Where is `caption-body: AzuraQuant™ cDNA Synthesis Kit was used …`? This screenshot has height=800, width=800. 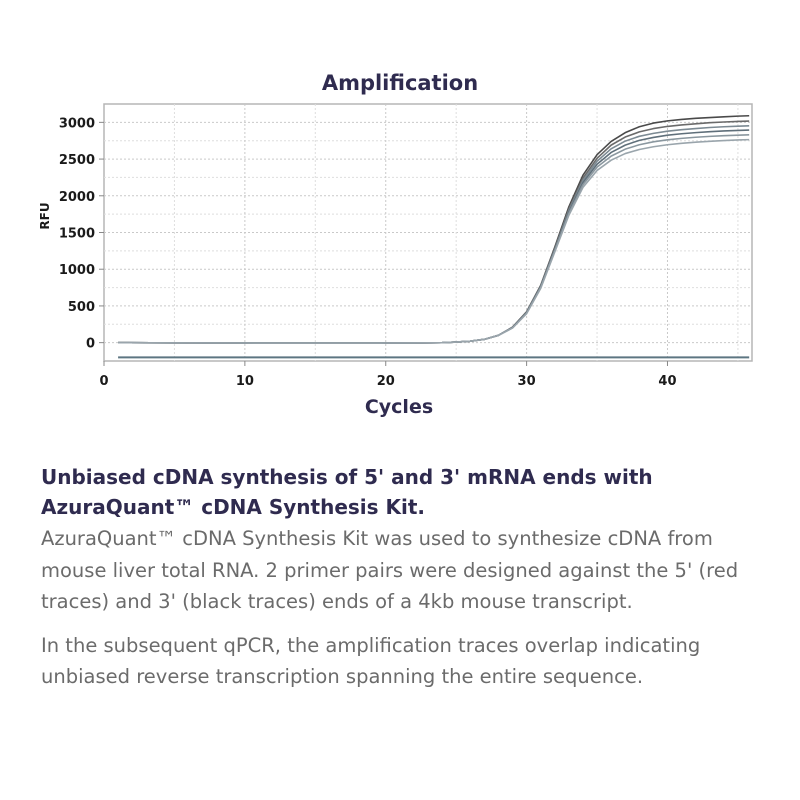 caption-body: AzuraQuant™ cDNA Synthesis Kit was used … is located at coordinates (390, 570).